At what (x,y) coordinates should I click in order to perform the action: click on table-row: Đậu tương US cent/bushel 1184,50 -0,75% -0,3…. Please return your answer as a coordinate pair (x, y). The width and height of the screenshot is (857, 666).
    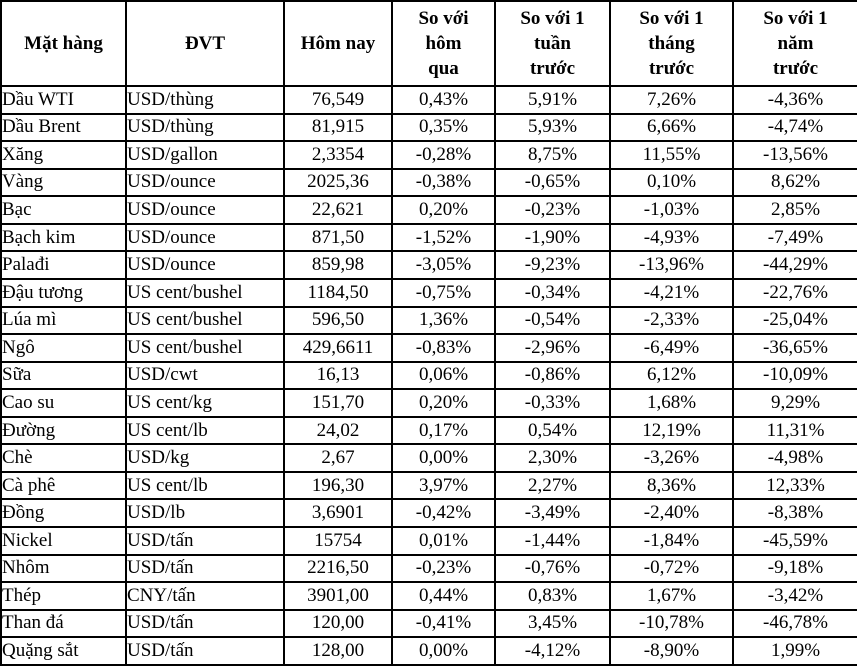
    Looking at the image, I should click on (428, 292).